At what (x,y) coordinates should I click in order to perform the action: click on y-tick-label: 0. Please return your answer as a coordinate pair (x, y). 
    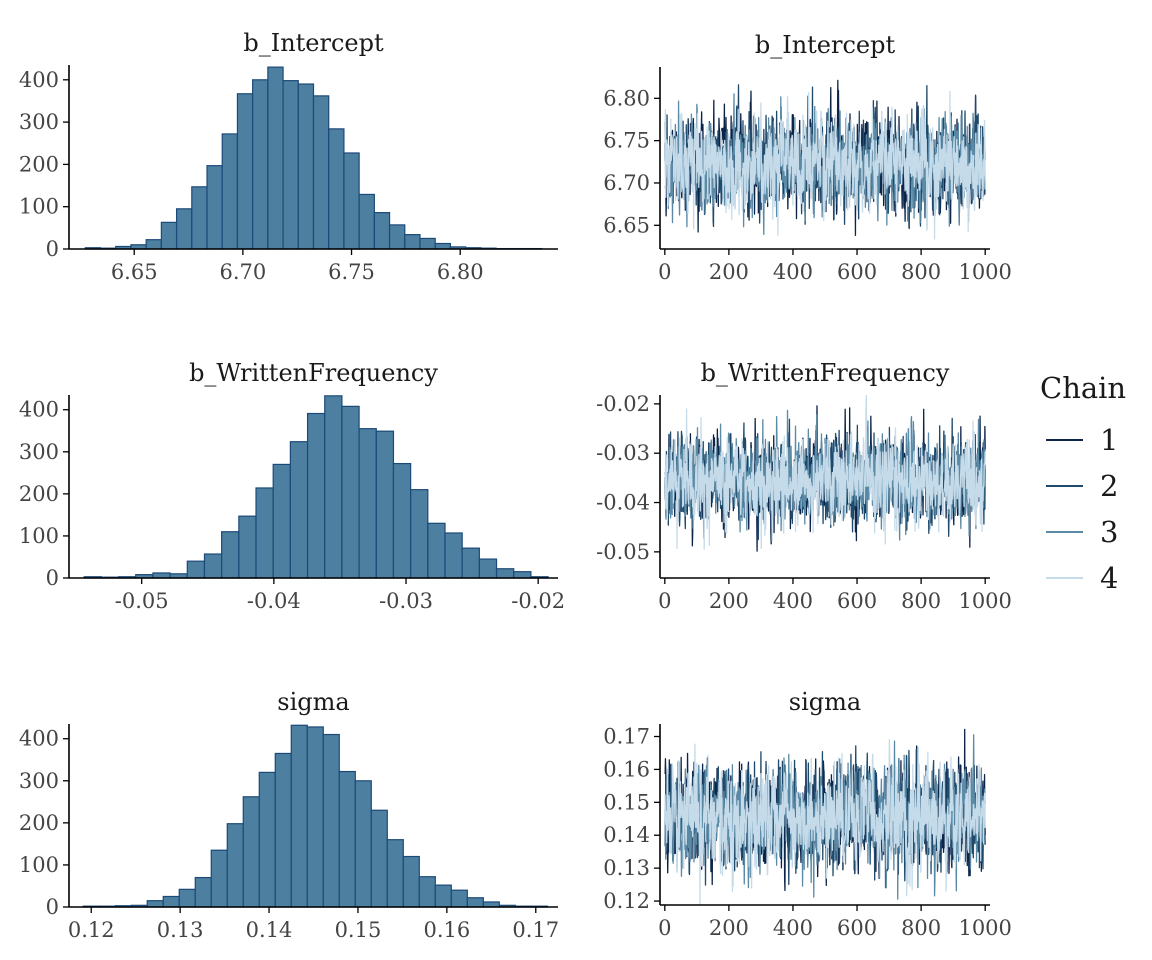
    Looking at the image, I should click on (52, 578).